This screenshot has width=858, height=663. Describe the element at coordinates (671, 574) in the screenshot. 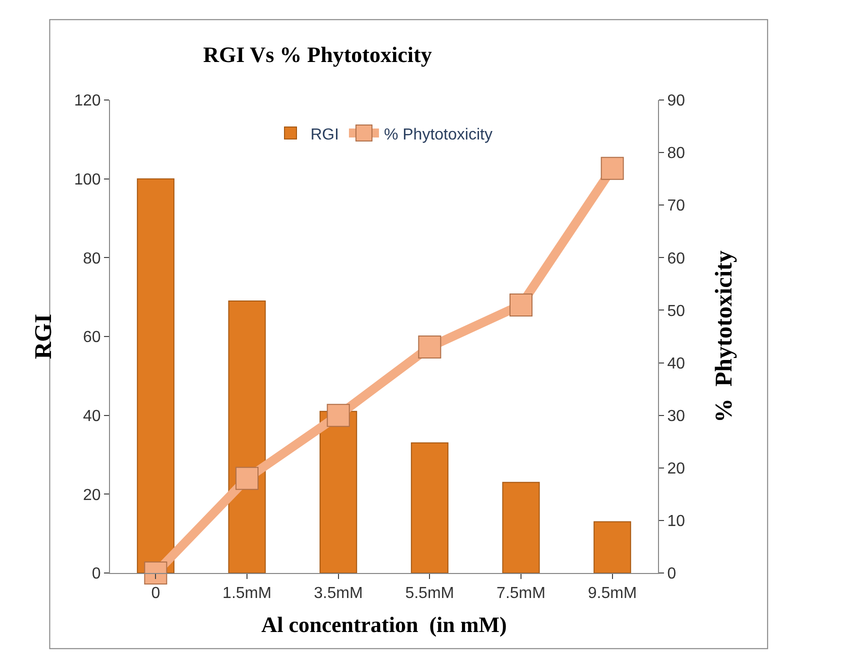

I see `y2-tick-label: 0` at that location.